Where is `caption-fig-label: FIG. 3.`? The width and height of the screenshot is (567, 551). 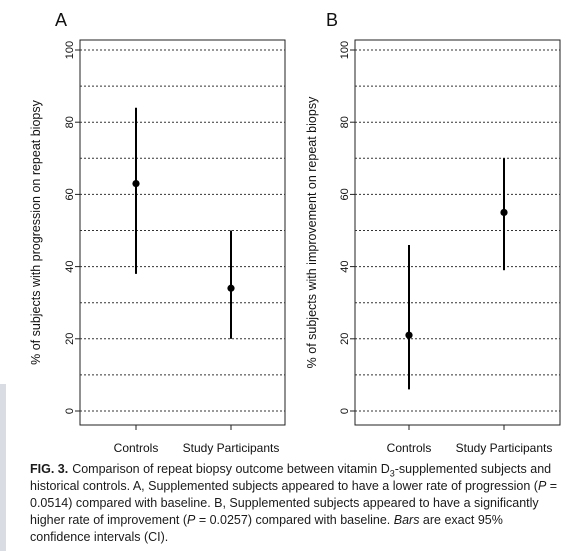 caption-fig-label: FIG. 3. is located at coordinates (49, 469).